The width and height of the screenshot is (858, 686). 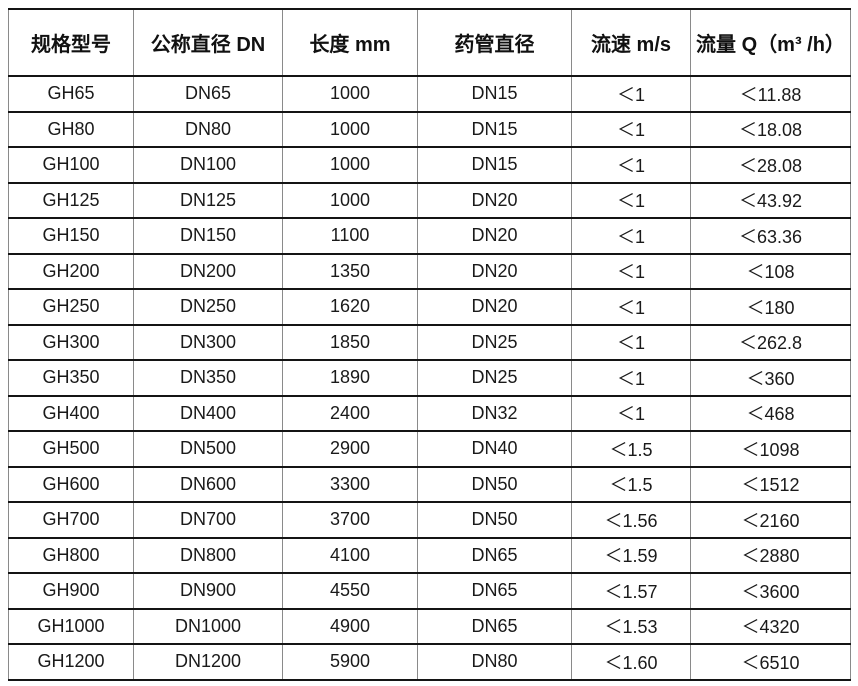 I want to click on table-cell: ＜262.8, so click(x=770, y=342).